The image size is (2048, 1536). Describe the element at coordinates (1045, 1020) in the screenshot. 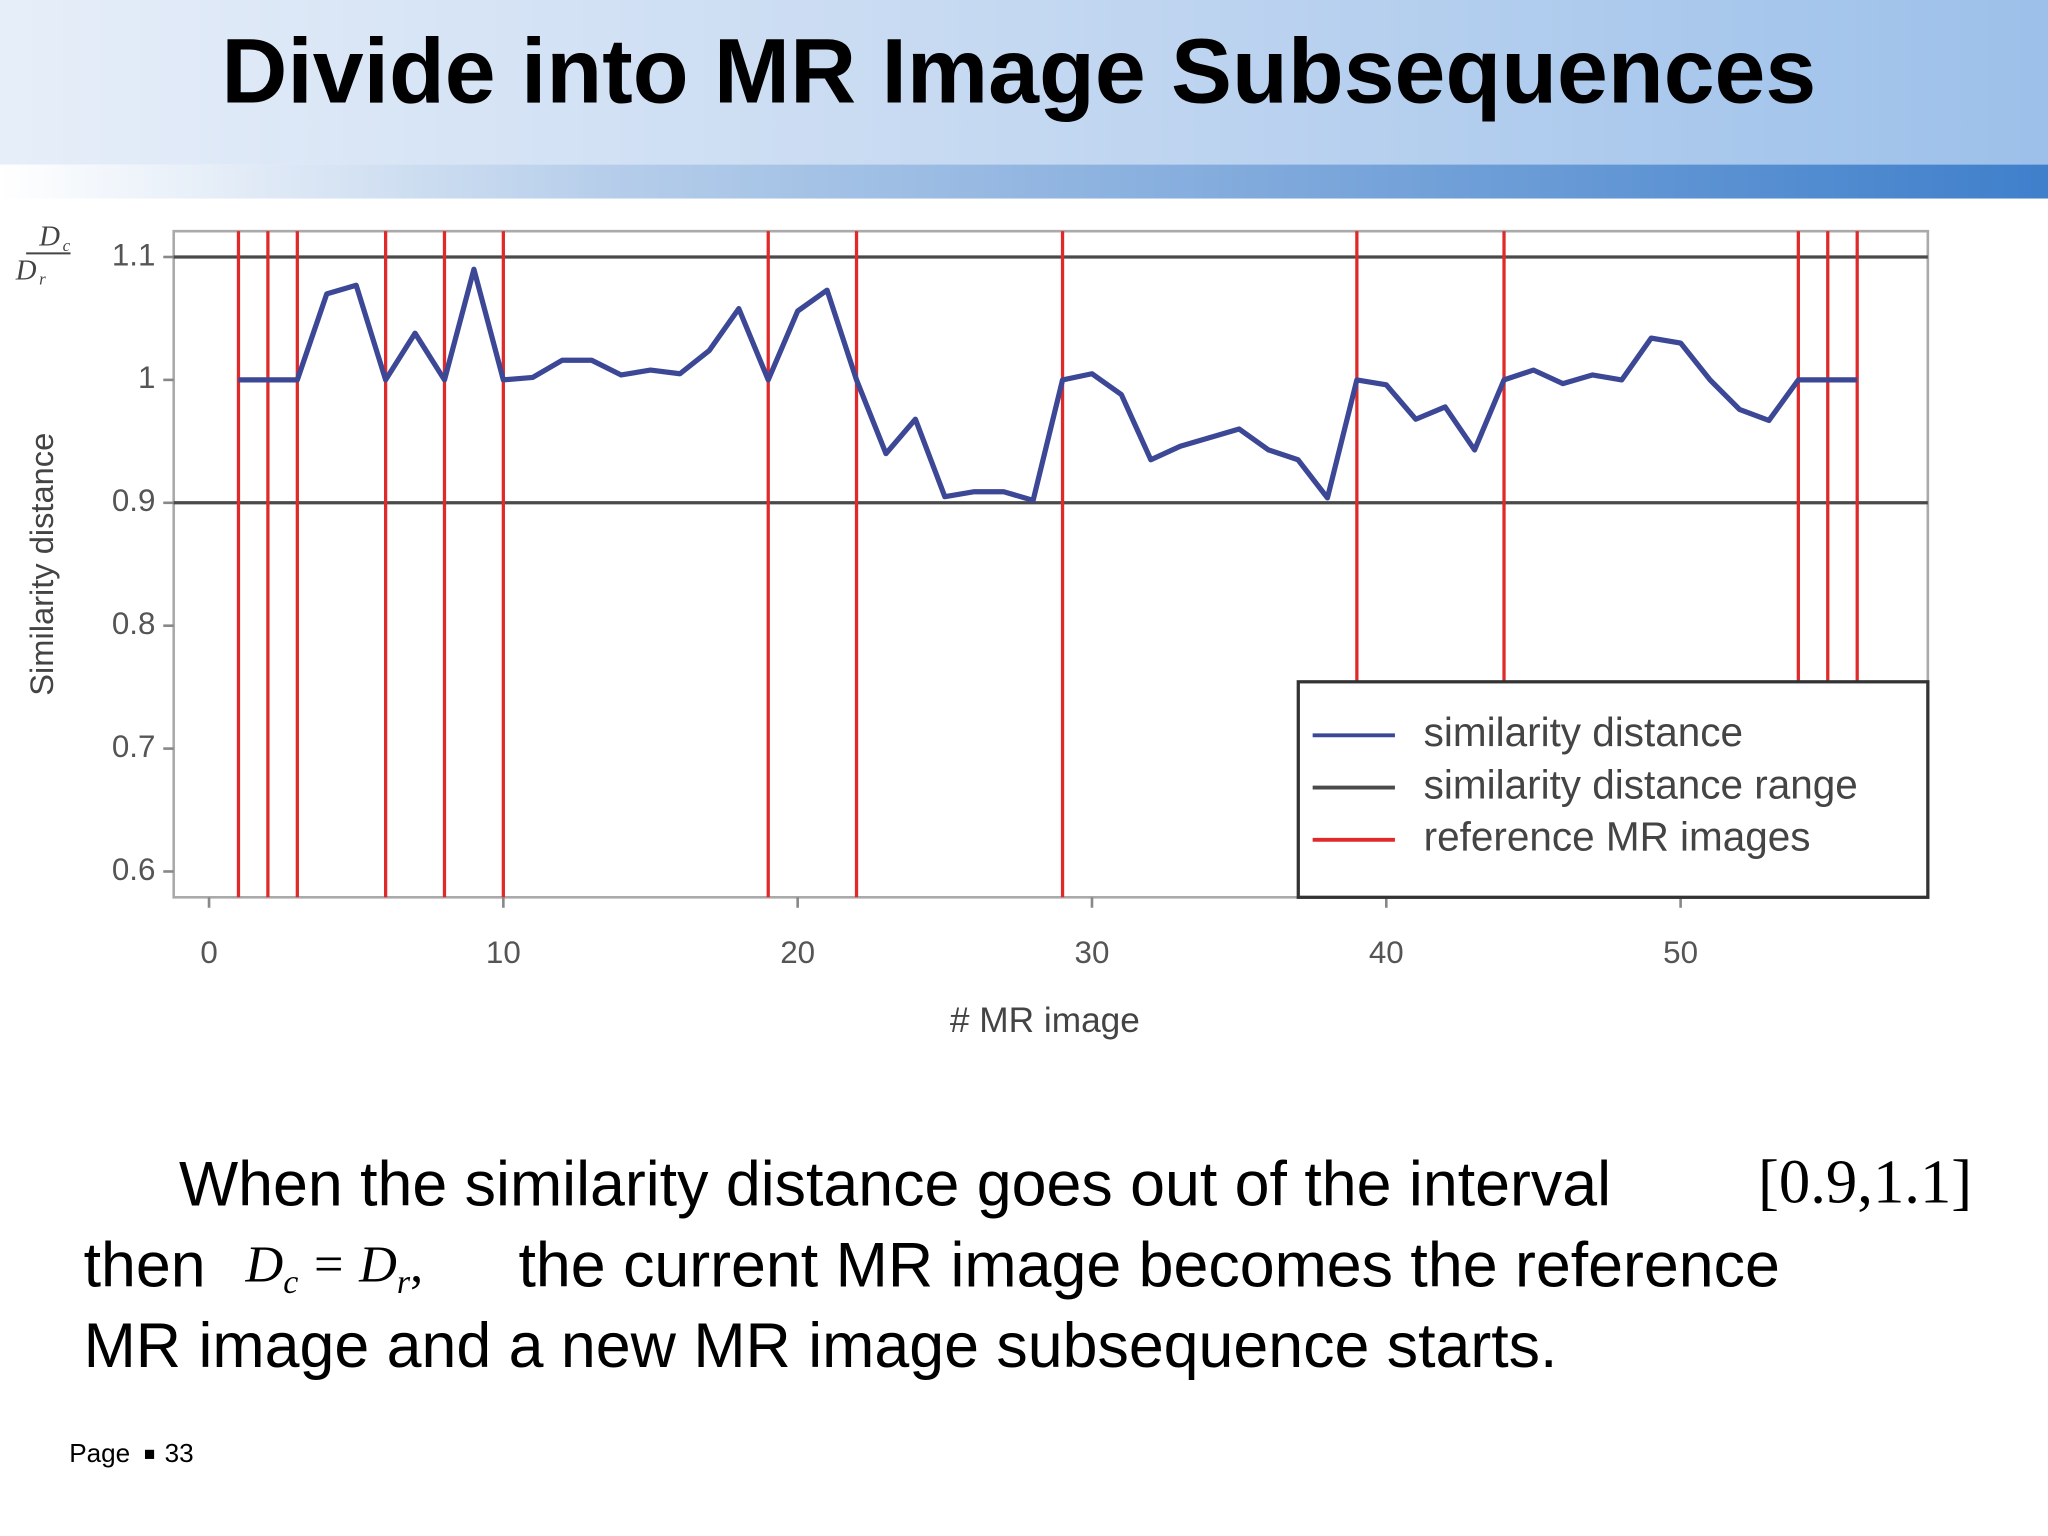

I see `x-axis-label: # MR image` at that location.